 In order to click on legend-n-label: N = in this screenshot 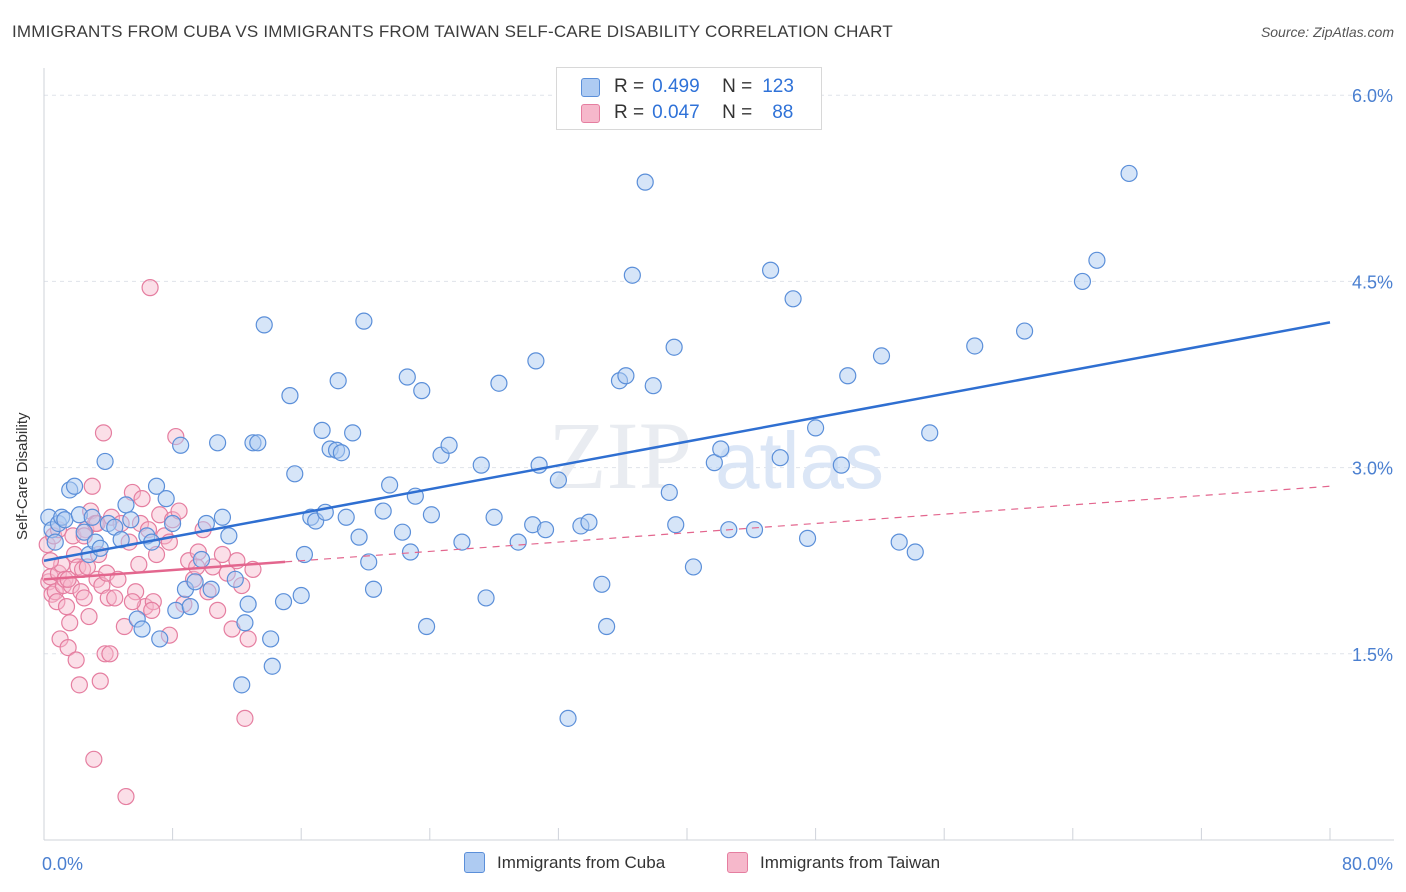, I will do `click(737, 86)`.